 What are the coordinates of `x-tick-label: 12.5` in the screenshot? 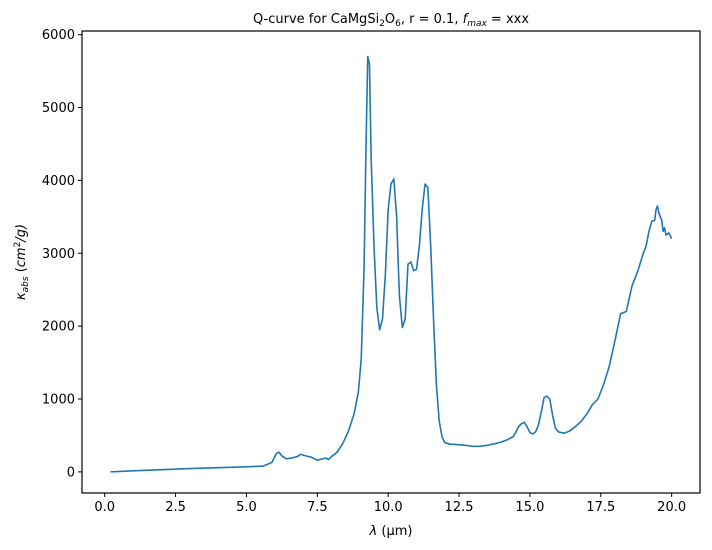 It's located at (459, 507).